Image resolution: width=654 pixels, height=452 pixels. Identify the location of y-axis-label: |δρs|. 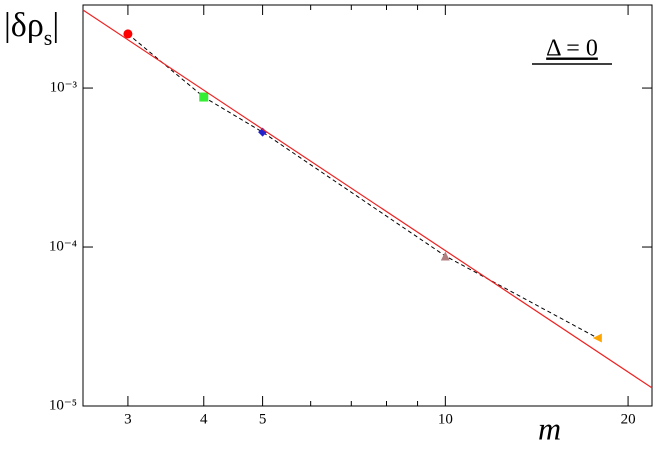
(31, 28).